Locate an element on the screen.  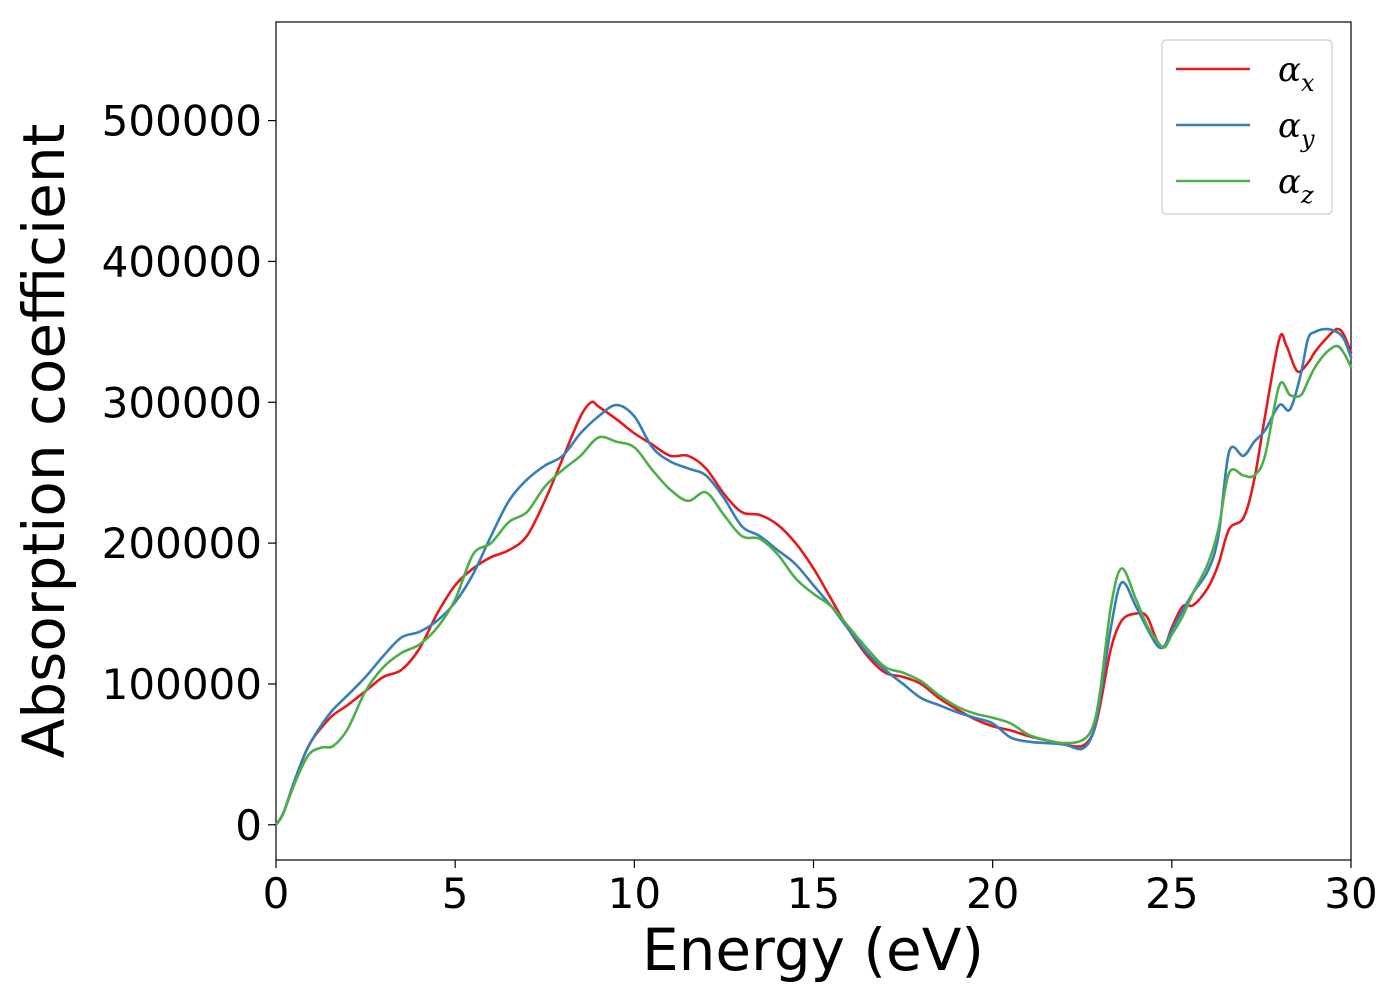
x-tick-label: 15 is located at coordinates (813, 893).